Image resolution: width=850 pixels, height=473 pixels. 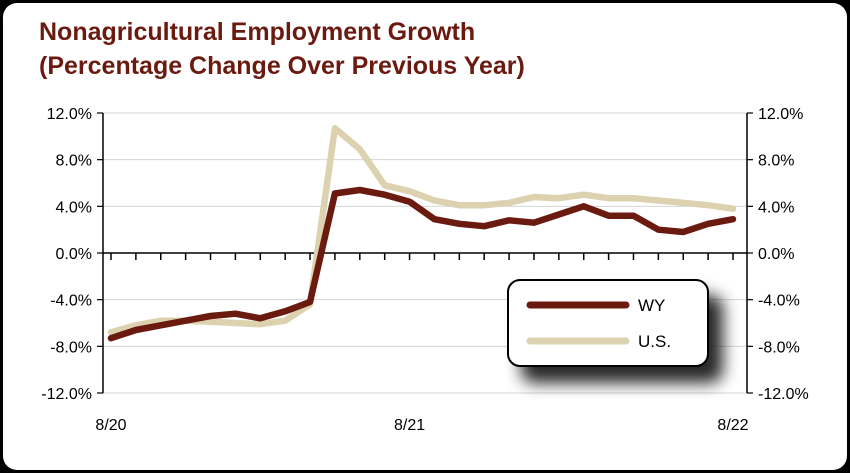 I want to click on legend: WY U.S., so click(x=608, y=323).